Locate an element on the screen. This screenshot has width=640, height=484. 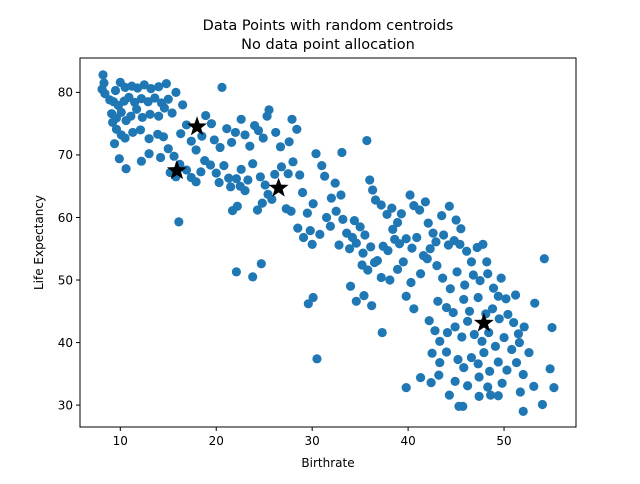
x-tick-label: 40 is located at coordinates (407, 441).